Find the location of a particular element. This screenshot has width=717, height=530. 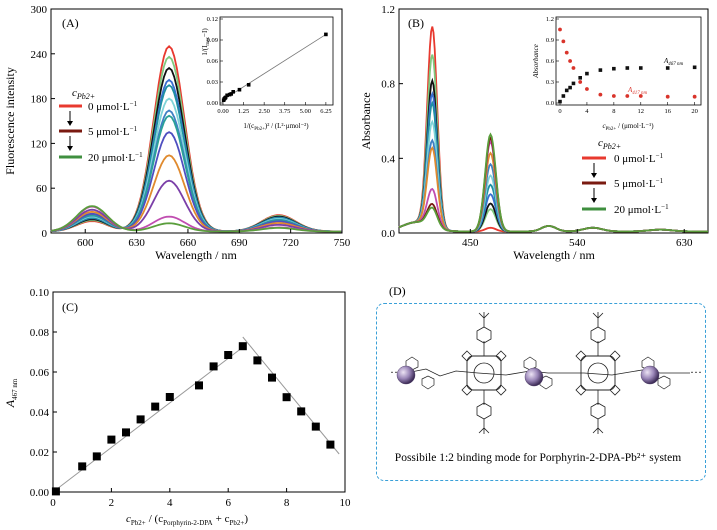

panel-a-legend-1: 5 μmol·L−1 is located at coordinates (113, 131).